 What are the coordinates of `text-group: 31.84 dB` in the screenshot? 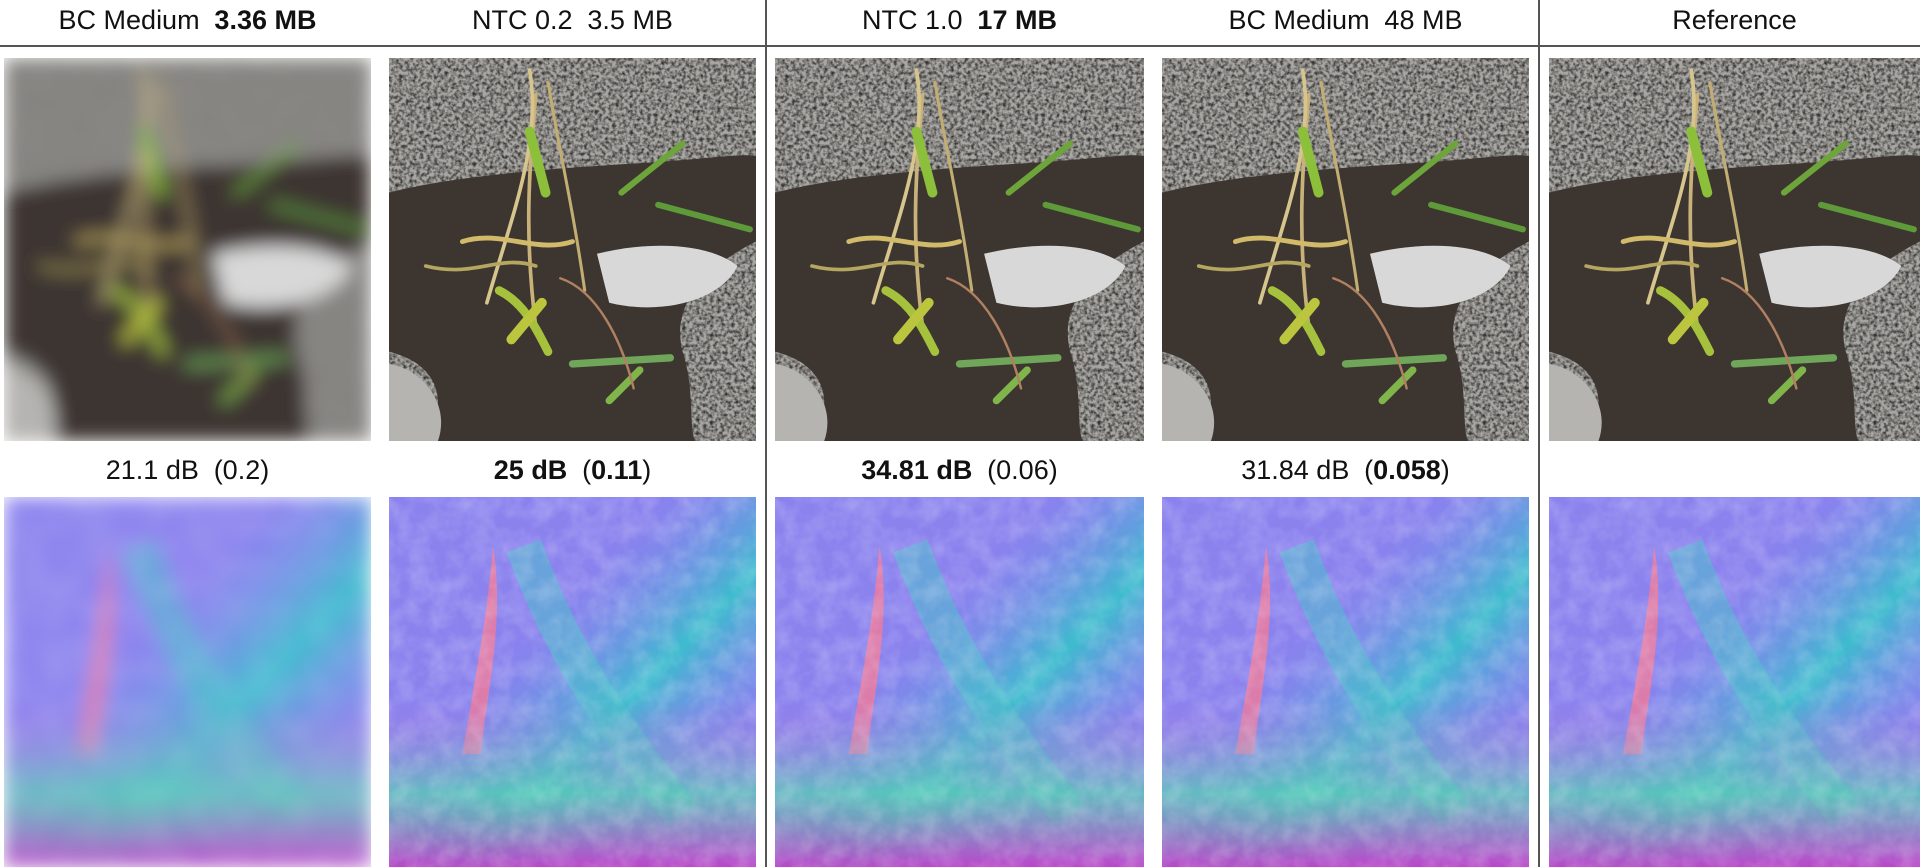 It's located at (1295, 470).